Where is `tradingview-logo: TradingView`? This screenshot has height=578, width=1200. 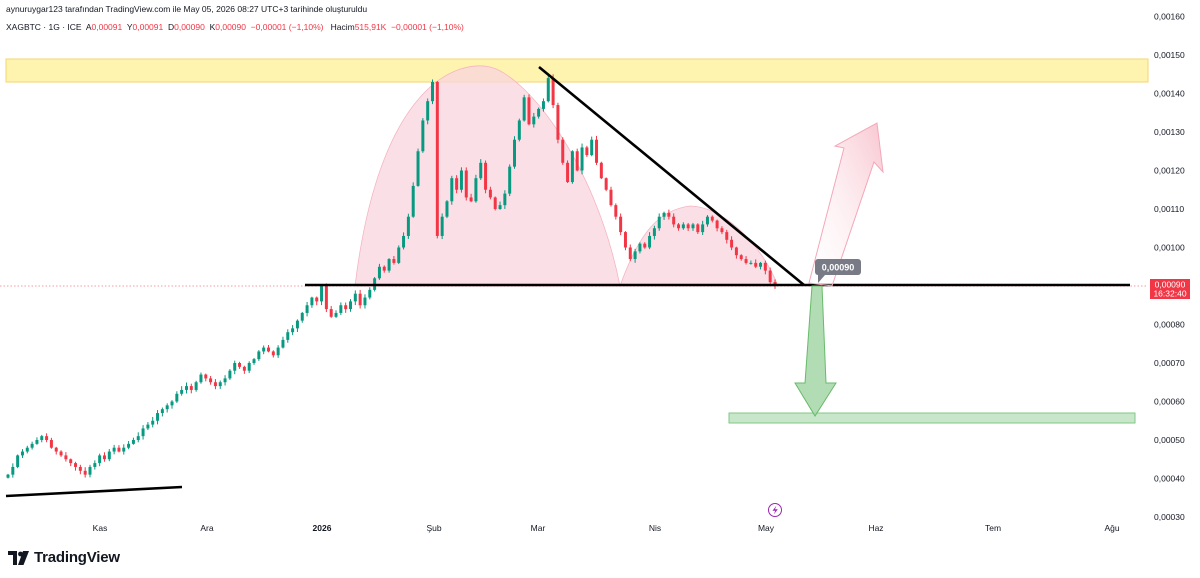
tradingview-logo: TradingView is located at coordinates (64, 557).